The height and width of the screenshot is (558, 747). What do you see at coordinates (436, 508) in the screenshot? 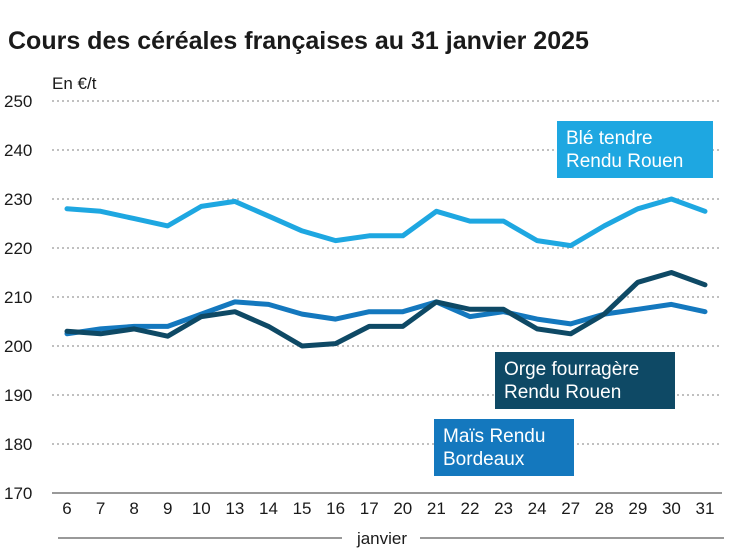
I see `x-tick-label: 21` at bounding box center [436, 508].